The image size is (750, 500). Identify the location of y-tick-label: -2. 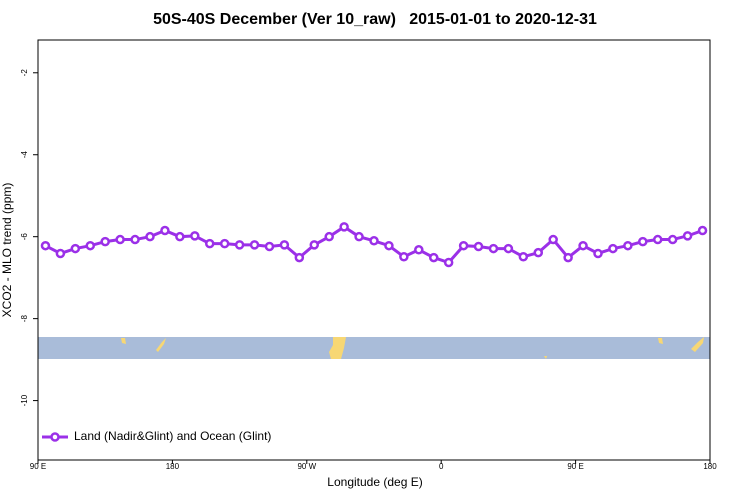
(24, 73).